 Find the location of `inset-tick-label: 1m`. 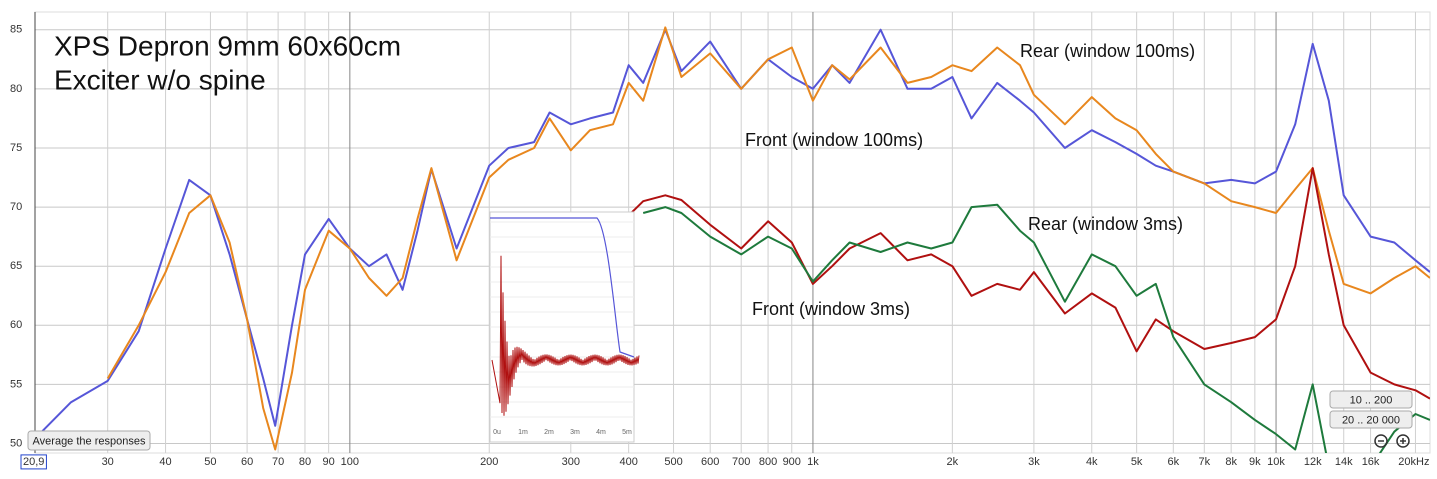

inset-tick-label: 1m is located at coordinates (523, 432).